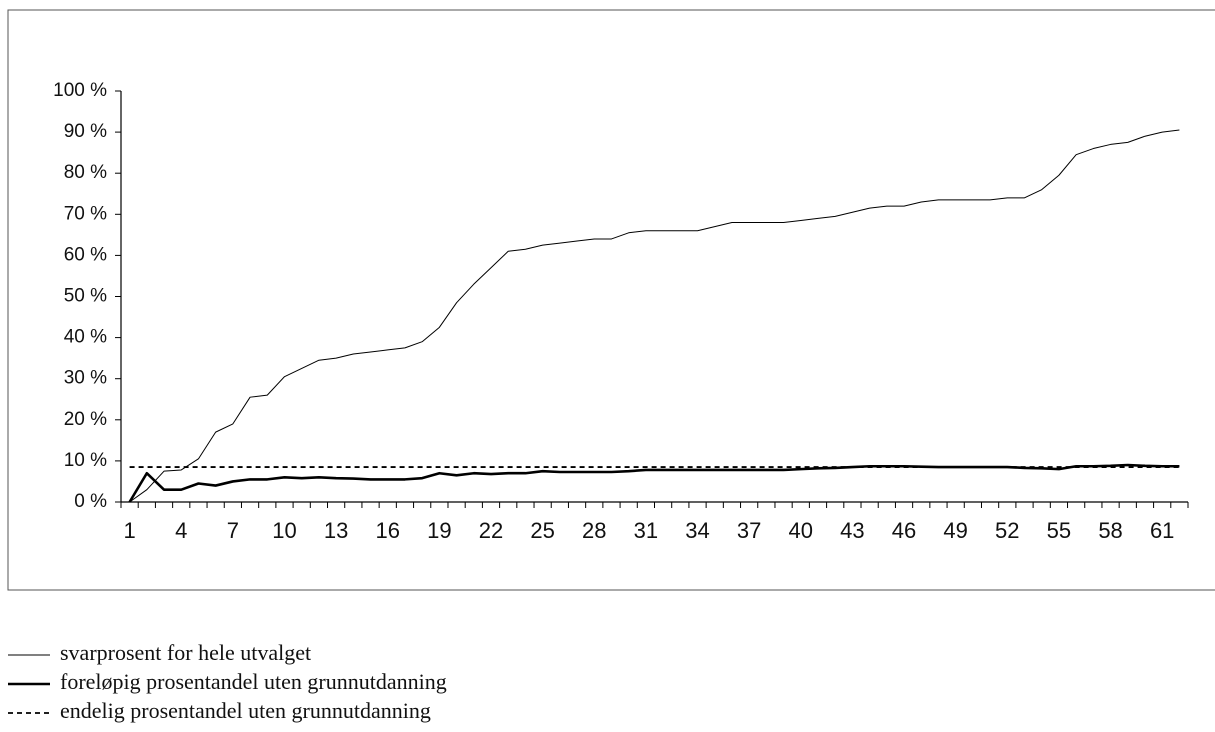  Describe the element at coordinates (697, 530) in the screenshot. I see `x-tick-label: 34` at that location.